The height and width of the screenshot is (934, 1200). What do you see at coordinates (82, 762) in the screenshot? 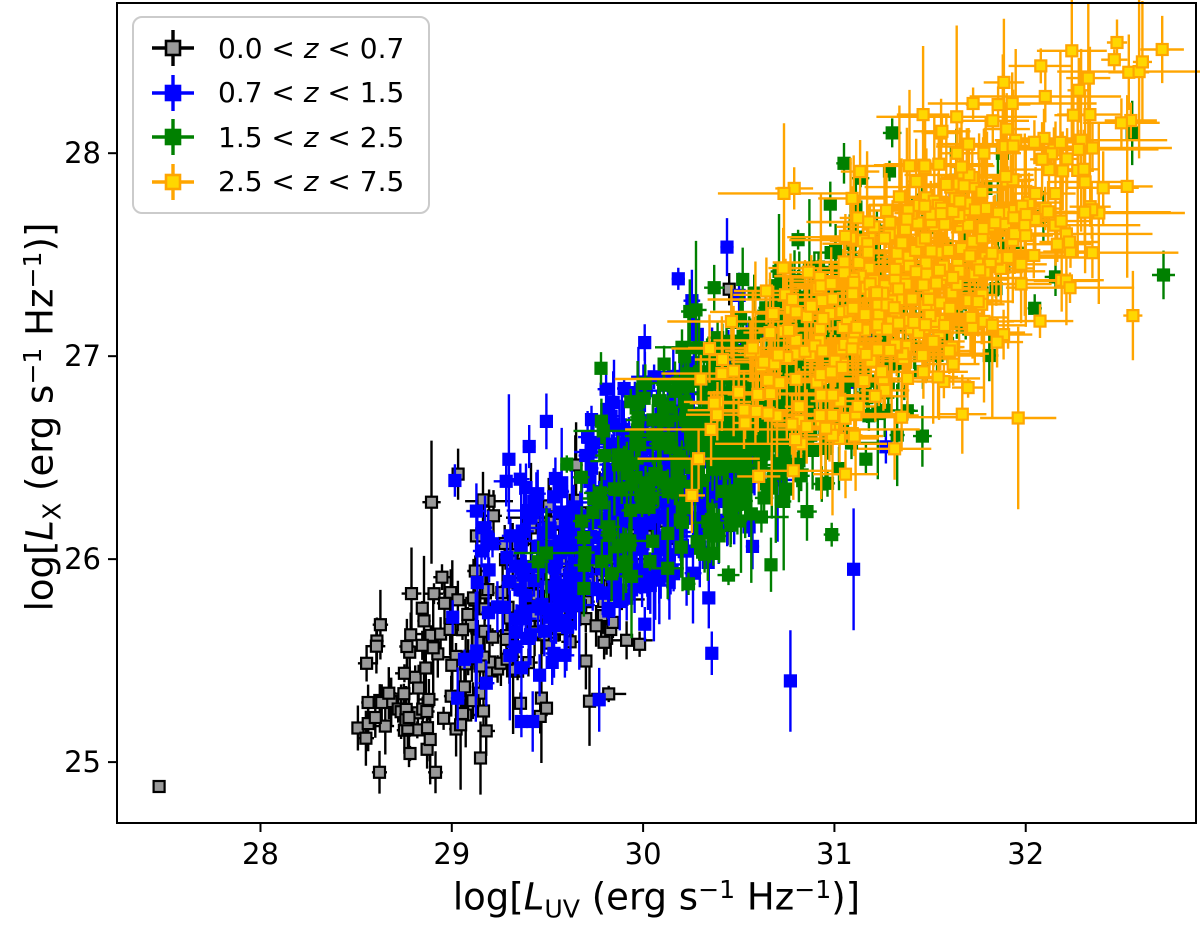
I see `y-tick-label: 25` at bounding box center [82, 762].